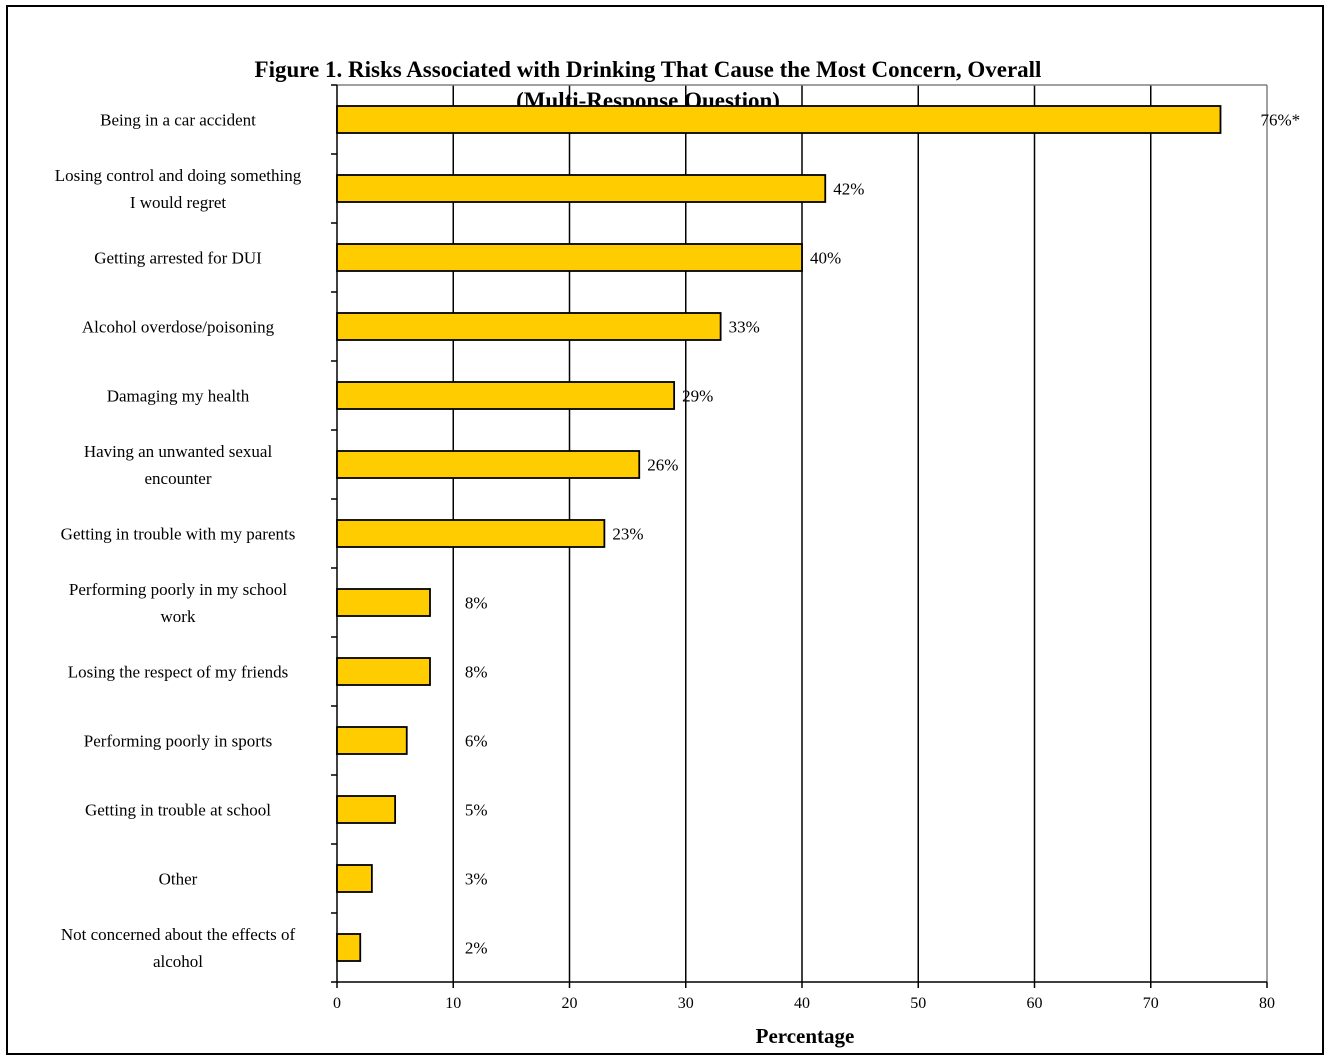 Image resolution: width=1334 pixels, height=1061 pixels. I want to click on x-tick-label: 60, so click(1035, 1003).